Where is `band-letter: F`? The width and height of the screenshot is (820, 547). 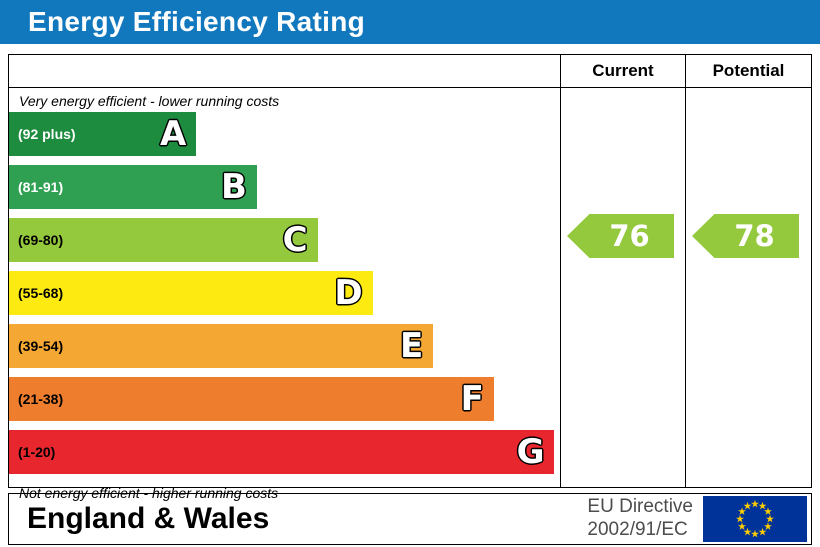
band-letter: F is located at coordinates (472, 399).